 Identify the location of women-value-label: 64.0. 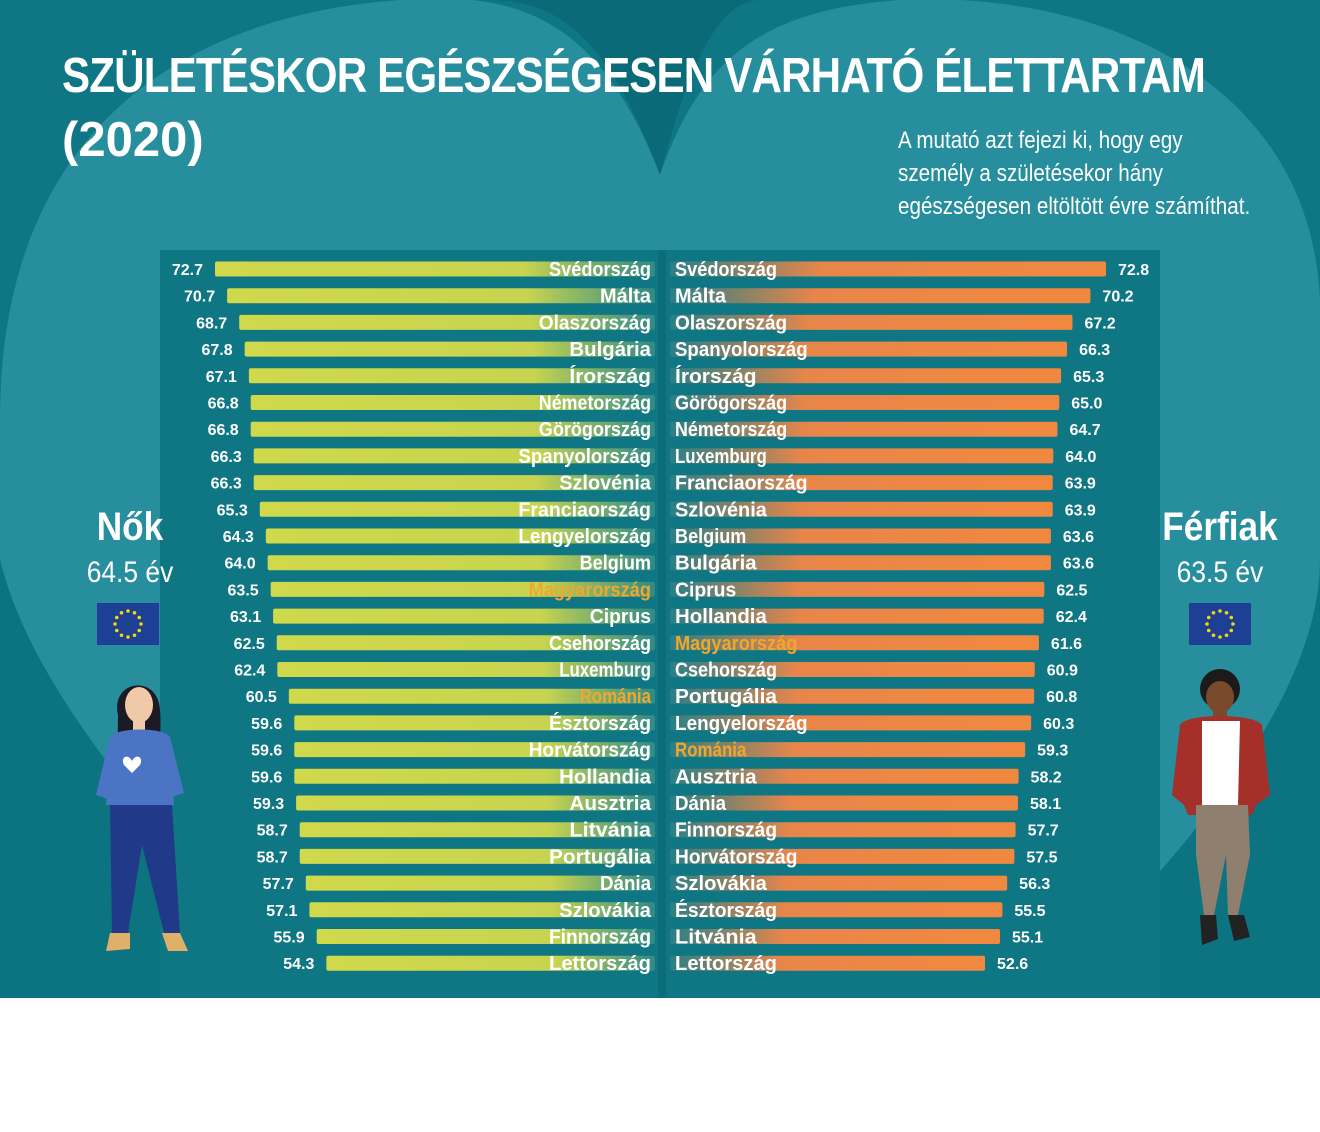
(240, 564).